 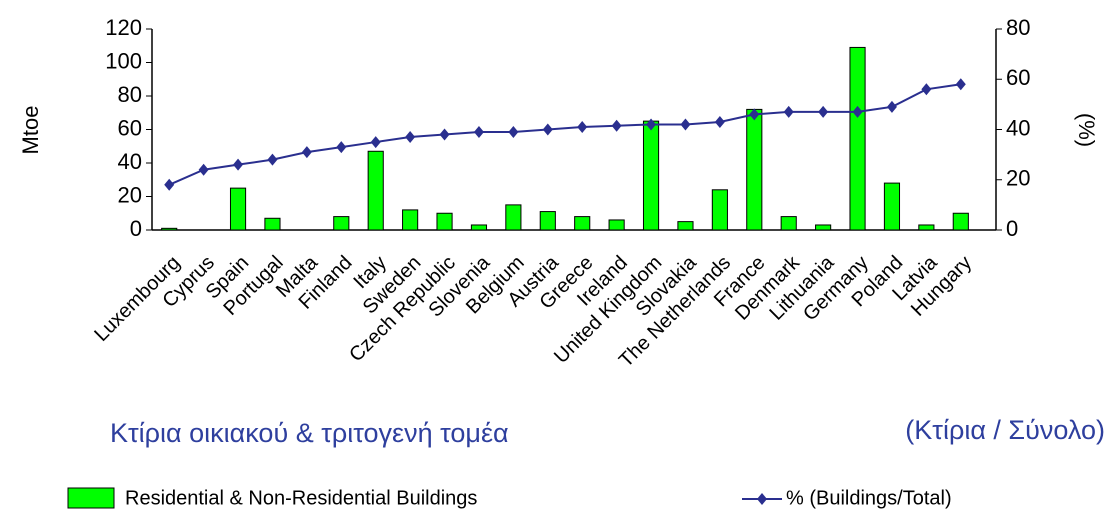 What do you see at coordinates (564, 134) in the screenshot?
I see `line` at bounding box center [564, 134].